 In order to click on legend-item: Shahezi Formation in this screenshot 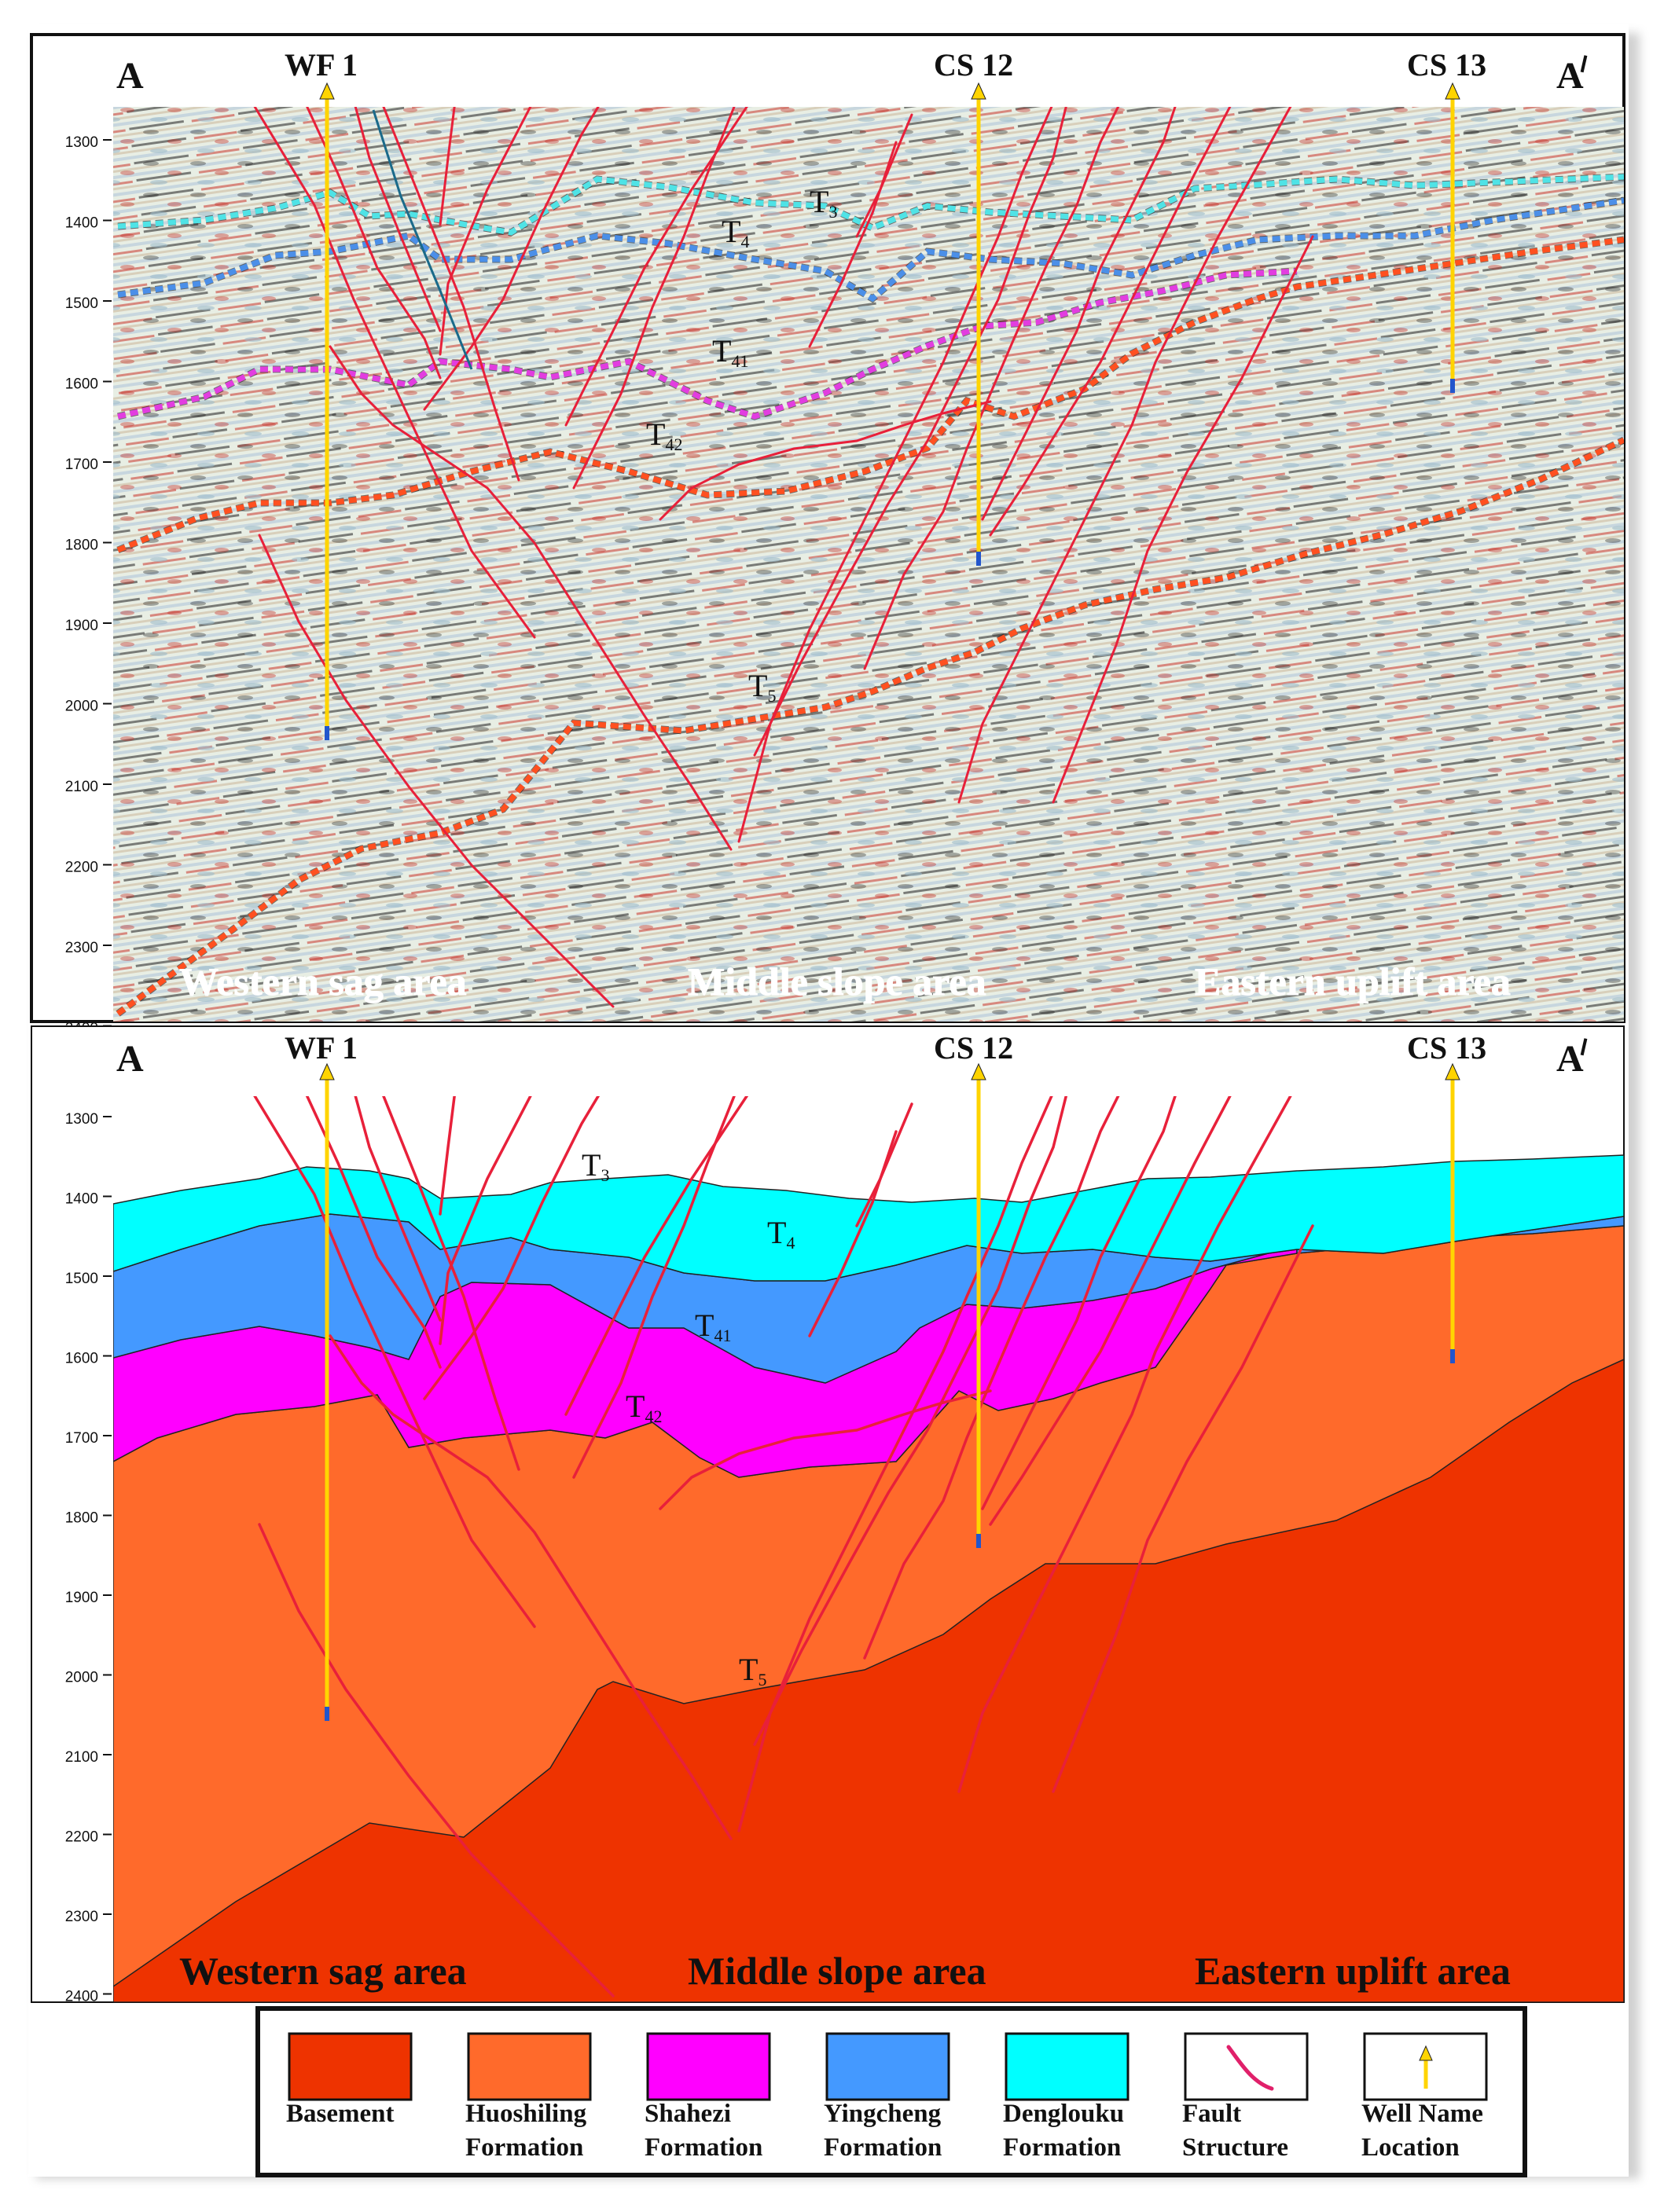, I will do `click(708, 2097)`.